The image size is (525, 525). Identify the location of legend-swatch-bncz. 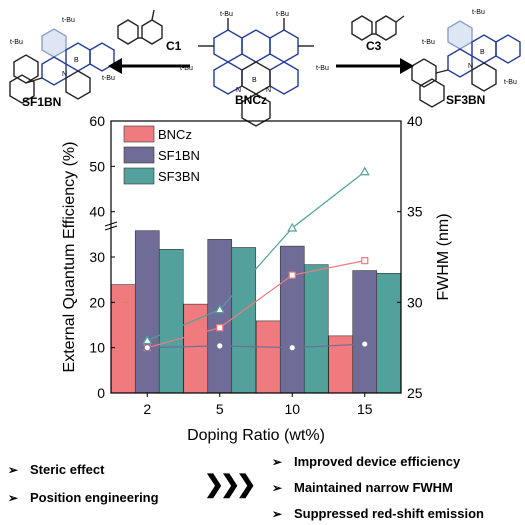
(139, 134).